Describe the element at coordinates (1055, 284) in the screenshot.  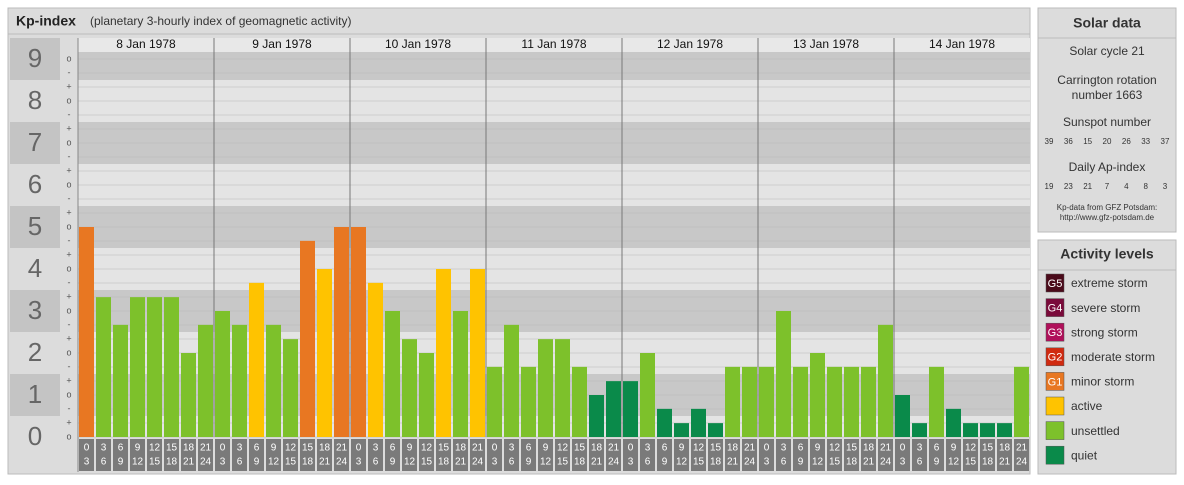
I see `level-badge: G5` at that location.